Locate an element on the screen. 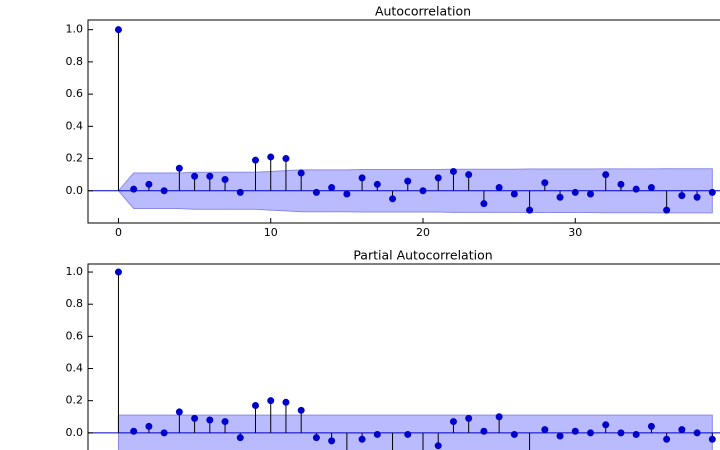  x-tick-label: 10 is located at coordinates (271, 232).